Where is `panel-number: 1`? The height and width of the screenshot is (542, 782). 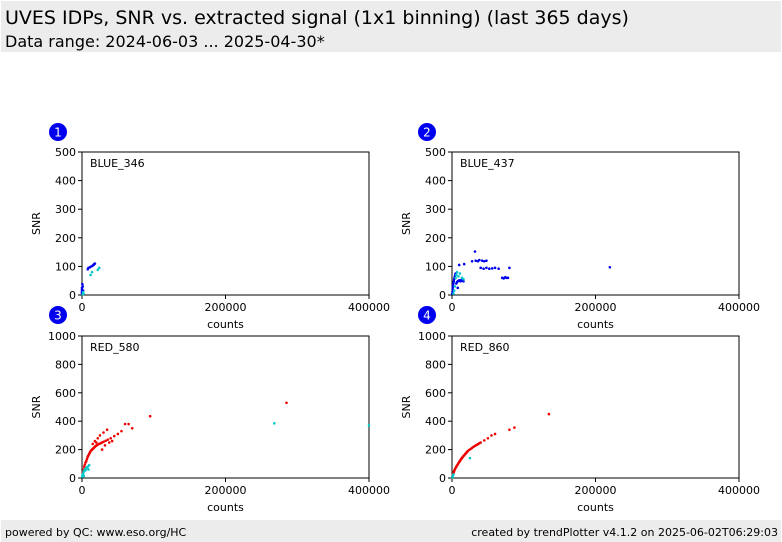 panel-number: 1 is located at coordinates (58, 133).